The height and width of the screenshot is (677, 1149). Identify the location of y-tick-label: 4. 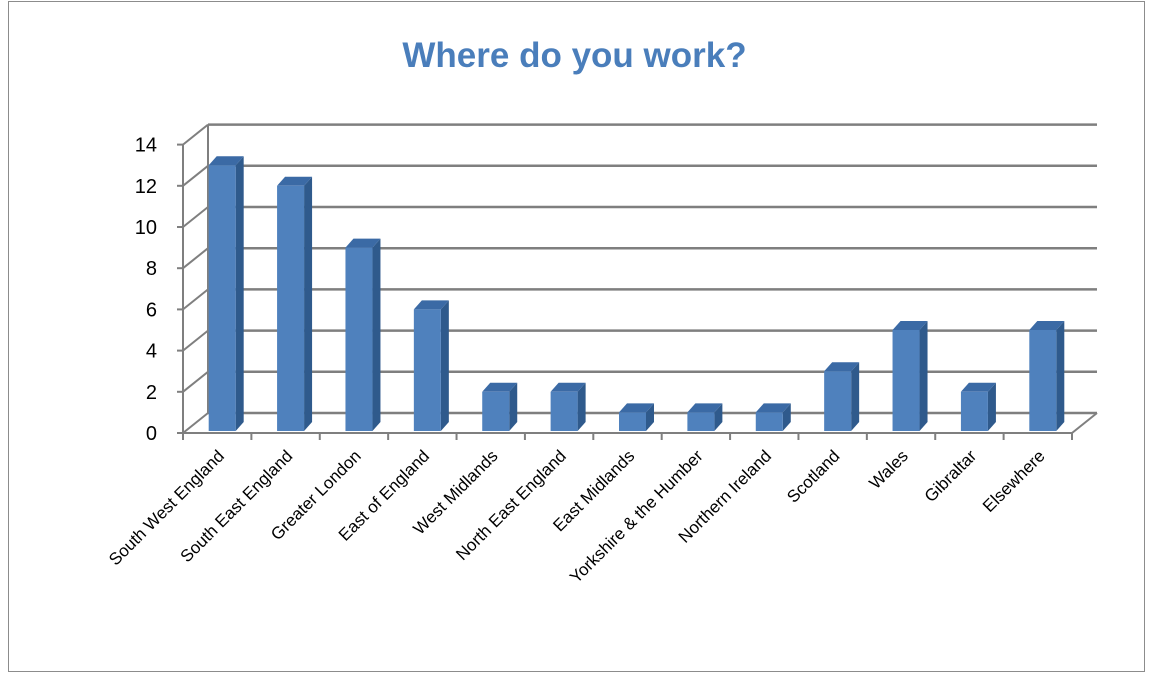
(151, 352).